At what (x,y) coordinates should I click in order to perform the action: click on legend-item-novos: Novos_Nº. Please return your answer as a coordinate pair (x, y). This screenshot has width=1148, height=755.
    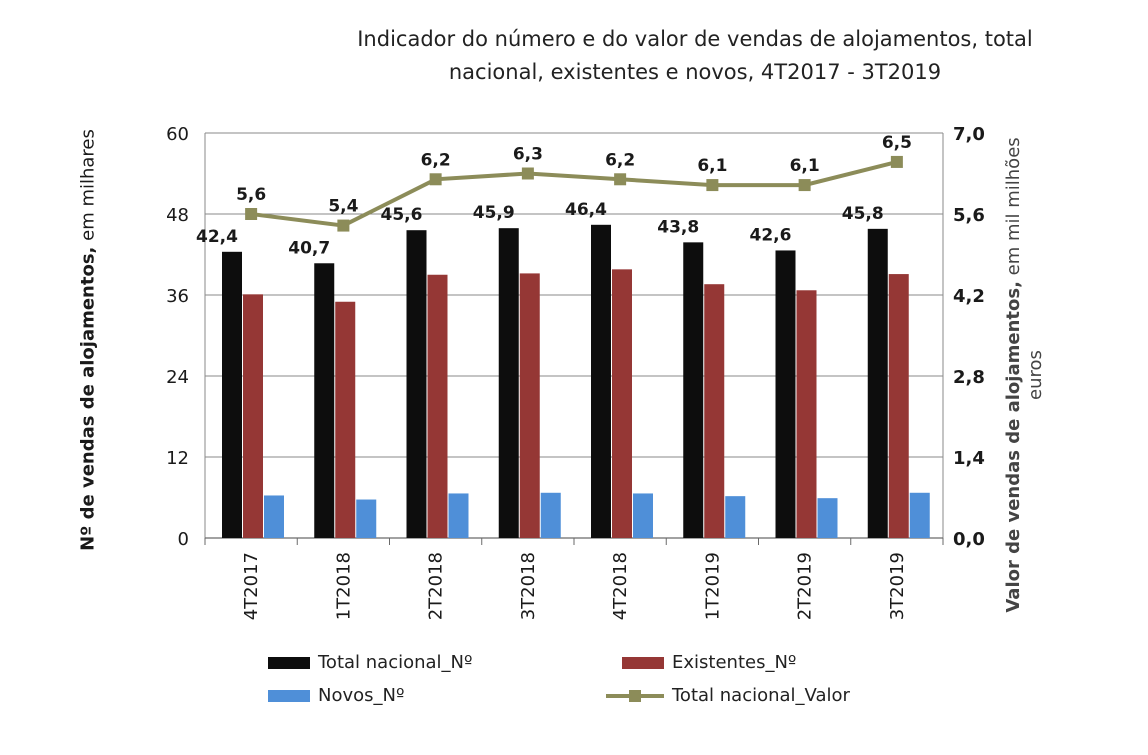
    Looking at the image, I should click on (336, 695).